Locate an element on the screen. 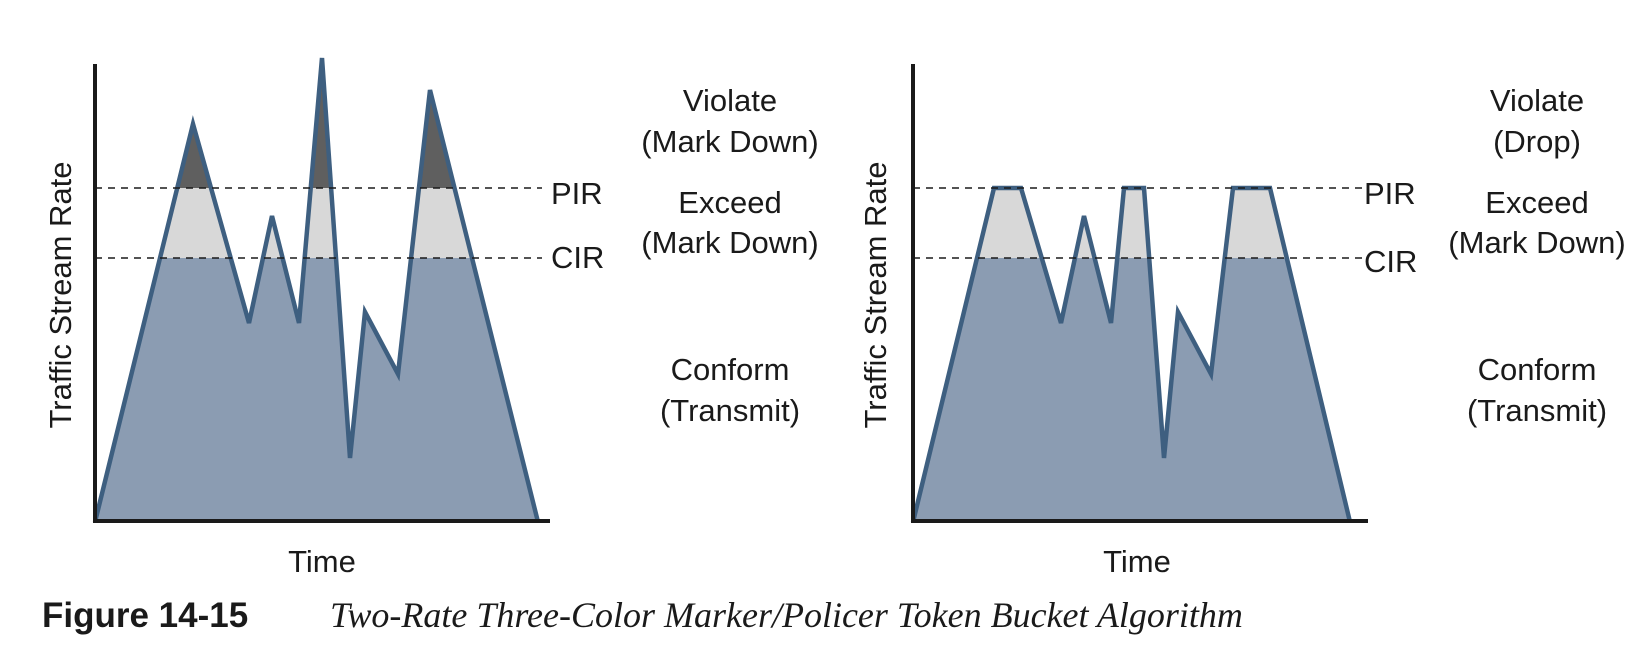 This screenshot has width=1648, height=650. violate-action-label: (Mark Down) is located at coordinates (729, 141).